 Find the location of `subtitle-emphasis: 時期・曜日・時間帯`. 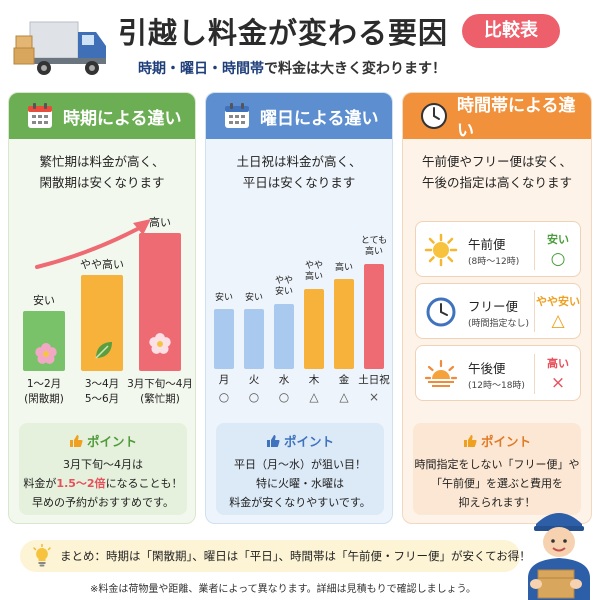

subtitle-emphasis: 時期・曜日・時間帯 is located at coordinates (201, 69).